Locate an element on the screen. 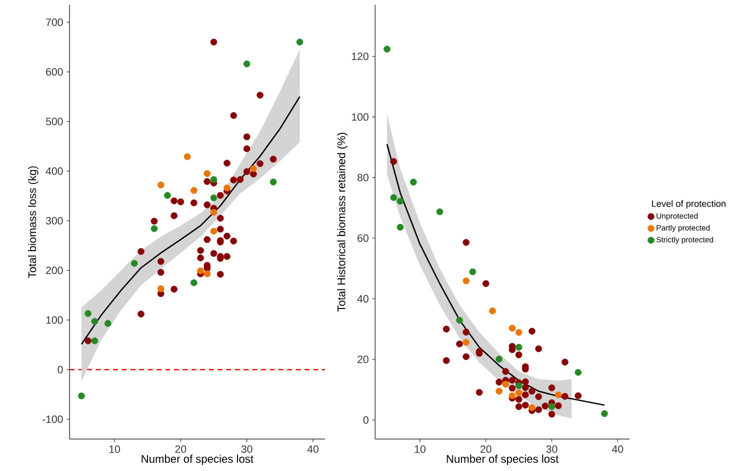 The height and width of the screenshot is (471, 733). y-tick-label: 20 is located at coordinates (363, 360).